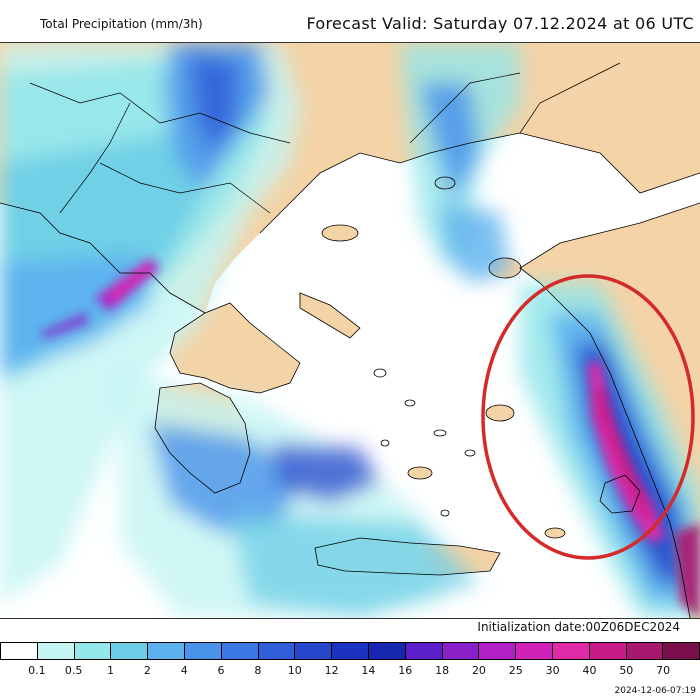 The image size is (700, 700). What do you see at coordinates (405, 670) in the screenshot?
I see `legend-label: 16` at bounding box center [405, 670].